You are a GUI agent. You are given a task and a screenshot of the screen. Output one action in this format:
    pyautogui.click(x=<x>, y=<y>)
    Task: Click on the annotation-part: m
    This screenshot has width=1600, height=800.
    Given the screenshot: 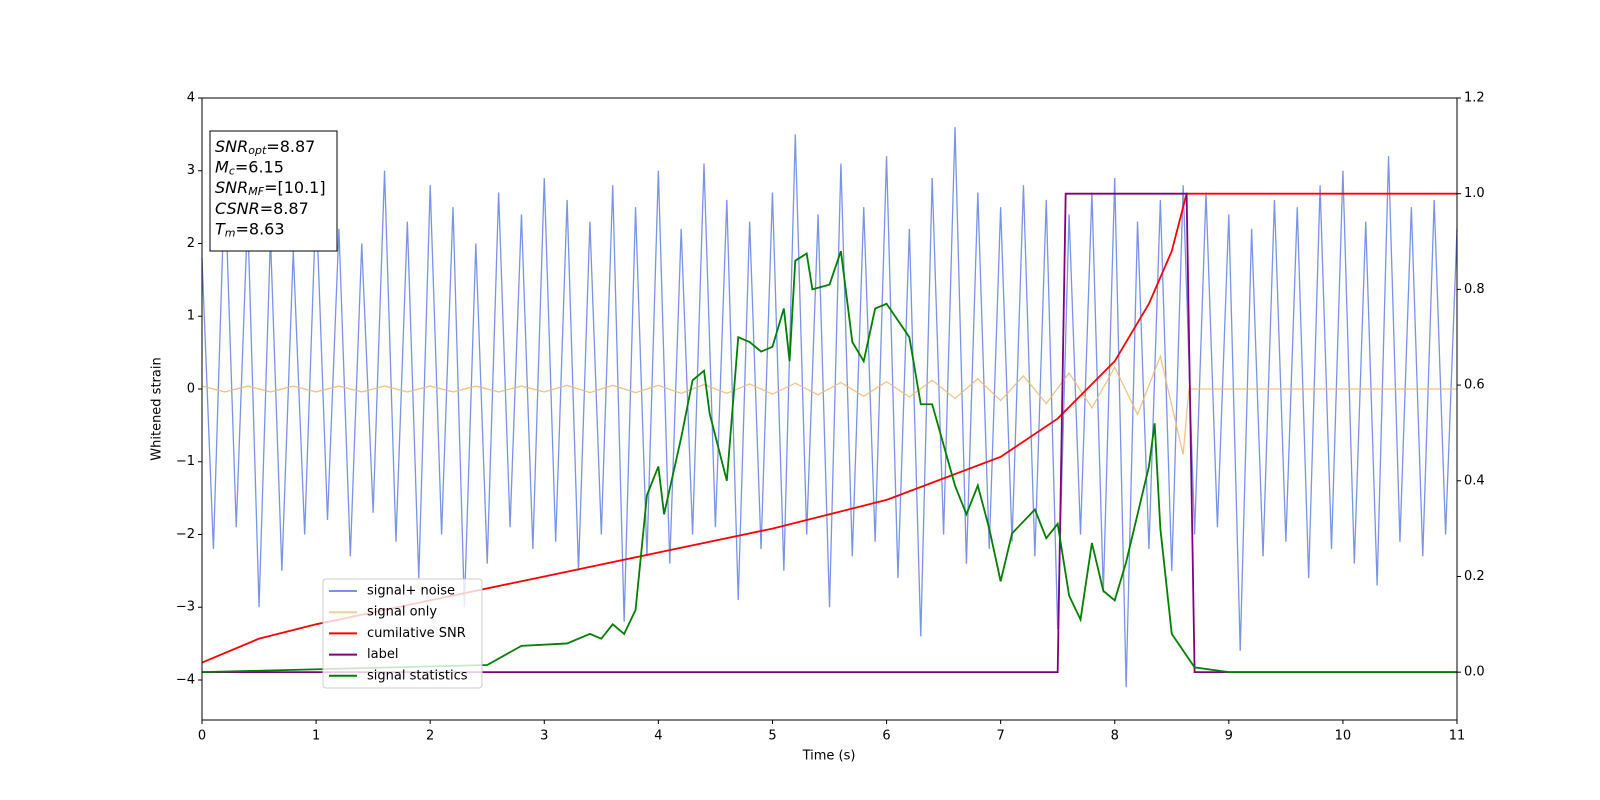 What is the action you would take?
    pyautogui.click(x=230, y=232)
    